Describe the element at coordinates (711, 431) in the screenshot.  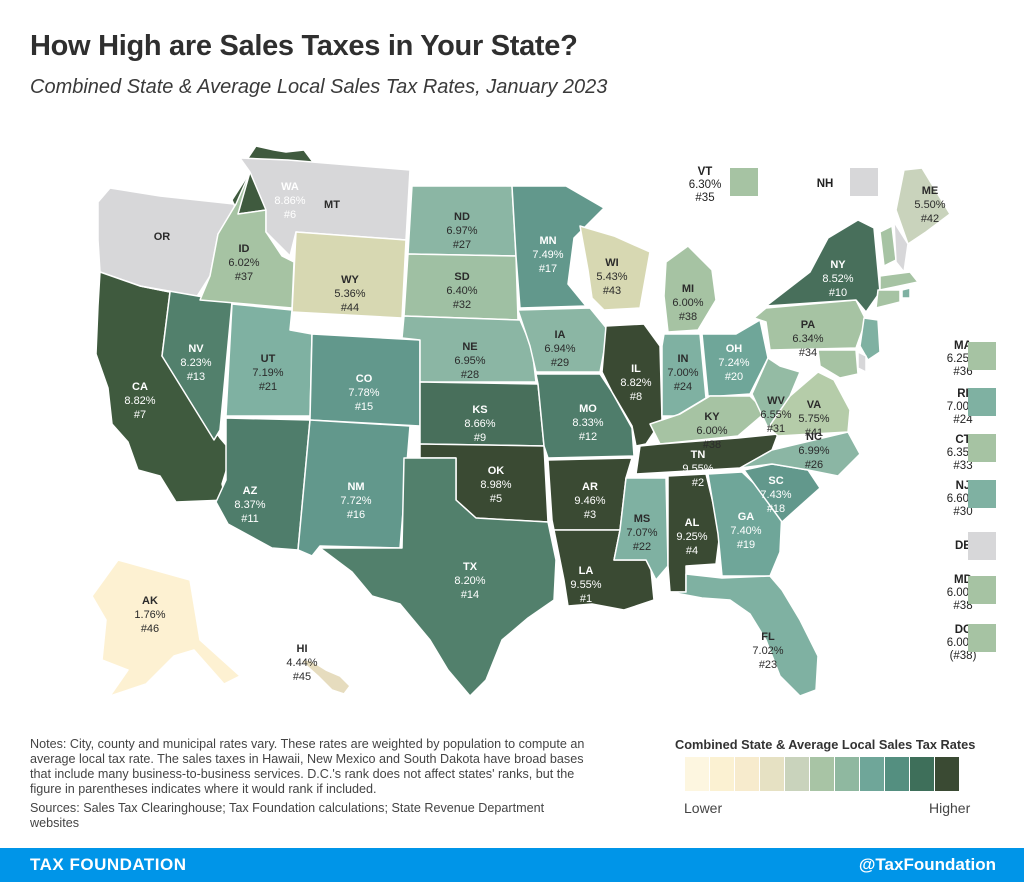
I see `state-label-ky-rate: 6.00%` at that location.